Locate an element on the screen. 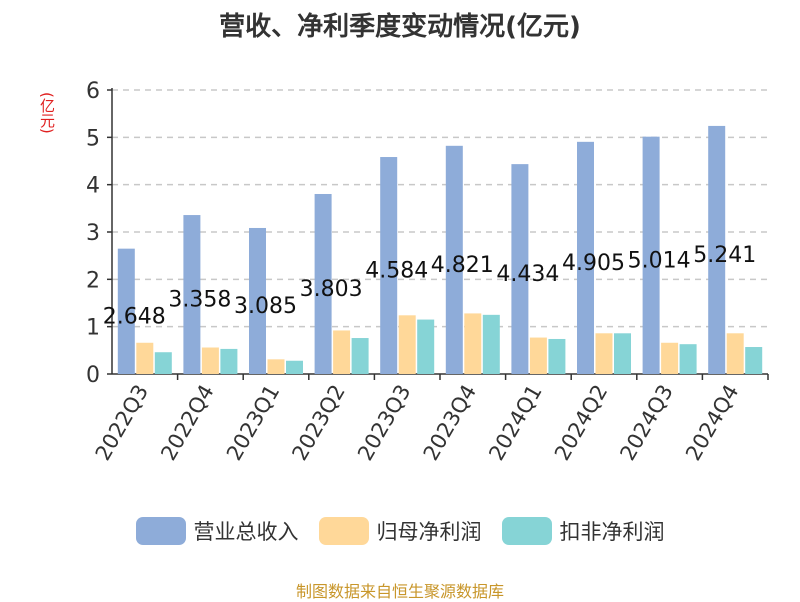 The width and height of the screenshot is (800, 602). x-tick-label: 2023Q3 is located at coordinates (384, 423).